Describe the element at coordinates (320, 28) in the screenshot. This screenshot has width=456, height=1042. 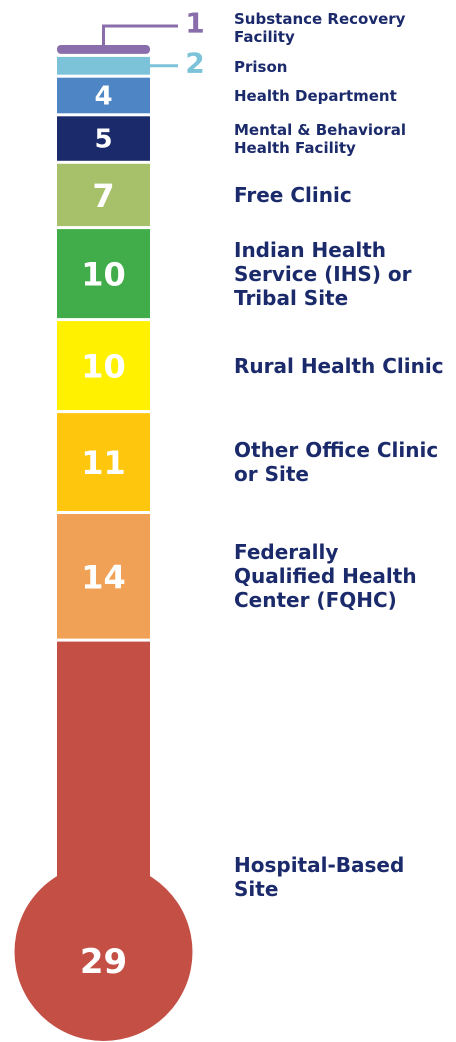
I see `category-label: Substance Recovery Facility` at that location.